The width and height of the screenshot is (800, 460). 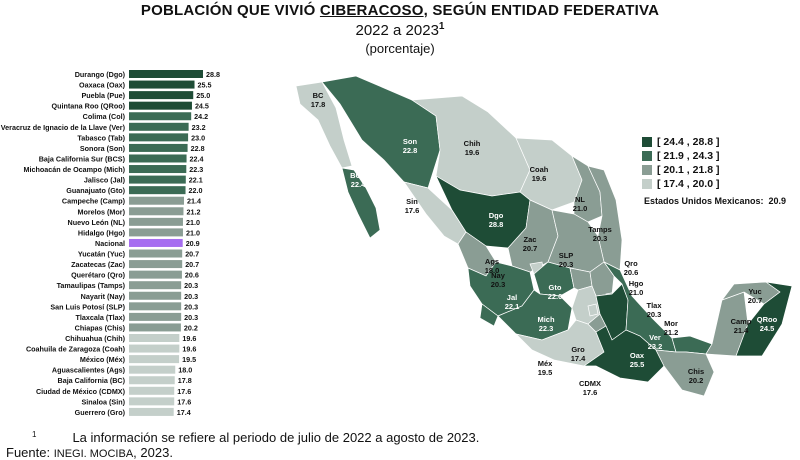 I want to click on national-label: Estados Unidos Mexicanos:, so click(x=704, y=201).